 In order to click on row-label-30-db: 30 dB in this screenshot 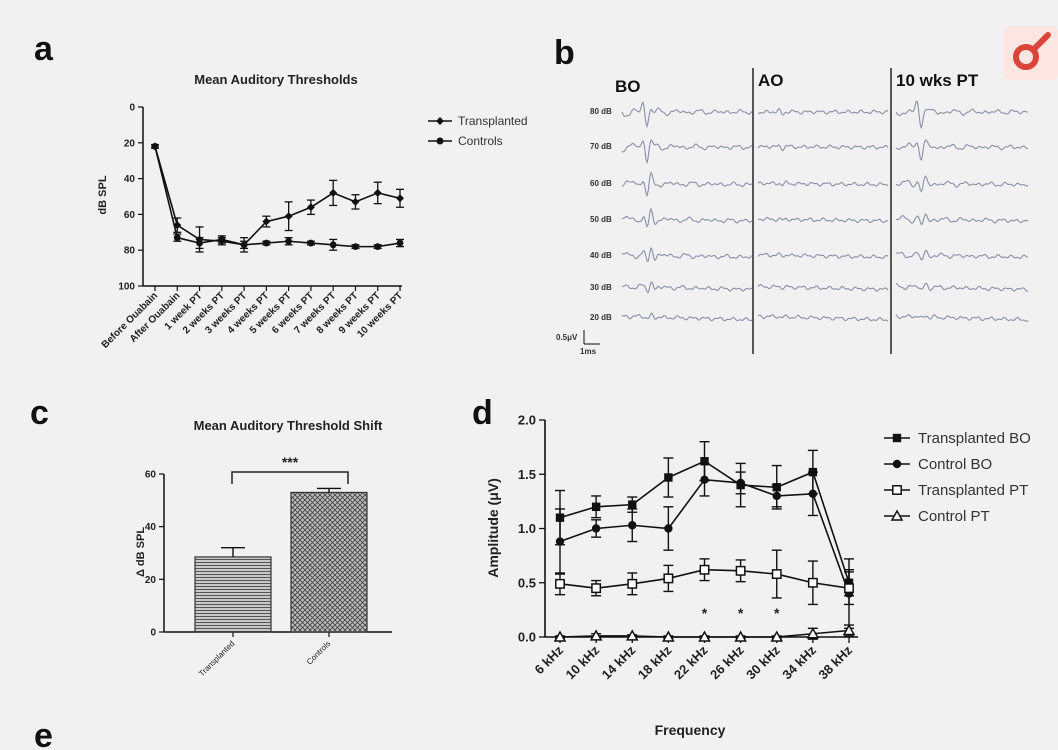, I will do `click(601, 287)`.